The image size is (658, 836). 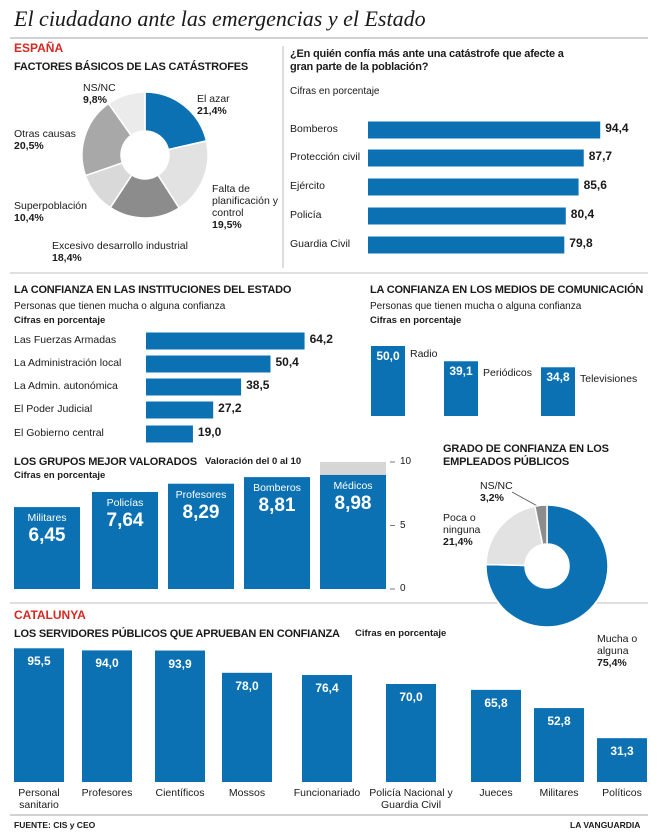 I want to click on category-label: Científicos, so click(x=180, y=793).